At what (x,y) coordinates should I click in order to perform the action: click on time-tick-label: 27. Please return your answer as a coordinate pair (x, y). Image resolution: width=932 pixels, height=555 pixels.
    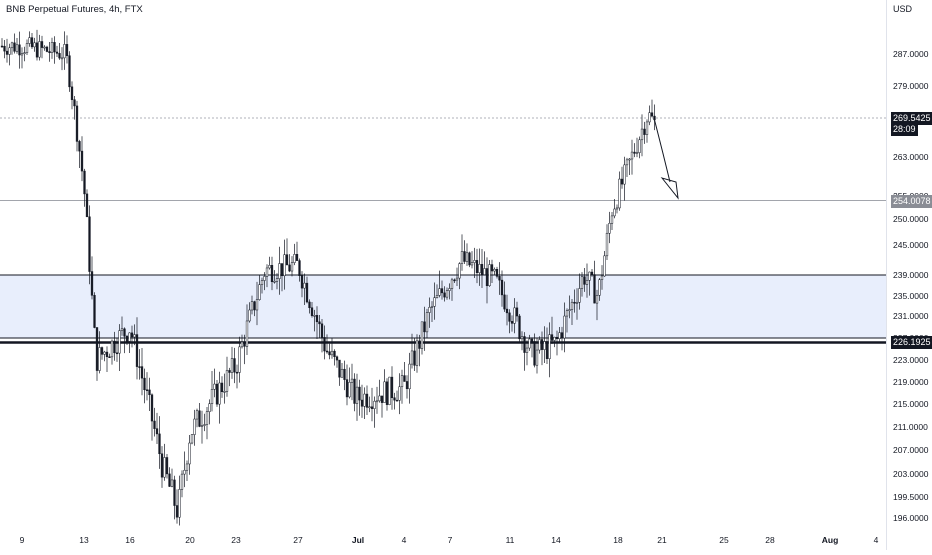
    Looking at the image, I should click on (298, 540).